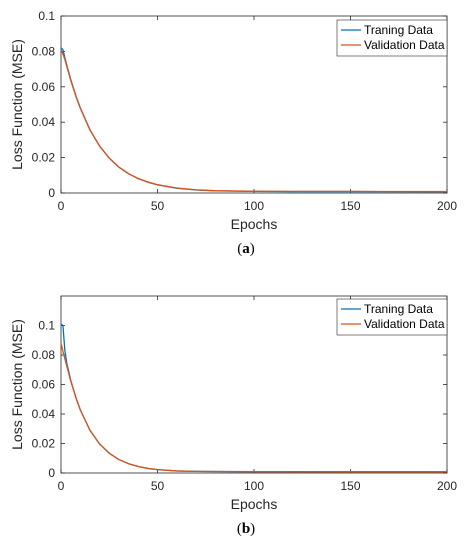 This screenshot has width=464, height=550. What do you see at coordinates (246, 529) in the screenshot?
I see `figure-caption: (b)` at bounding box center [246, 529].